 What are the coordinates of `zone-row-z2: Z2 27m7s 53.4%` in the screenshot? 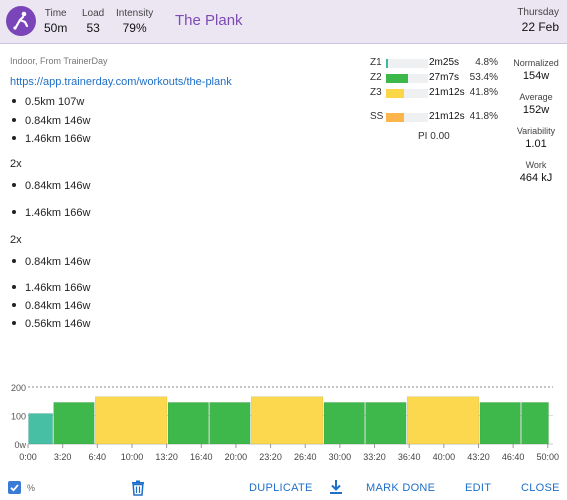 It's located at (435, 78).